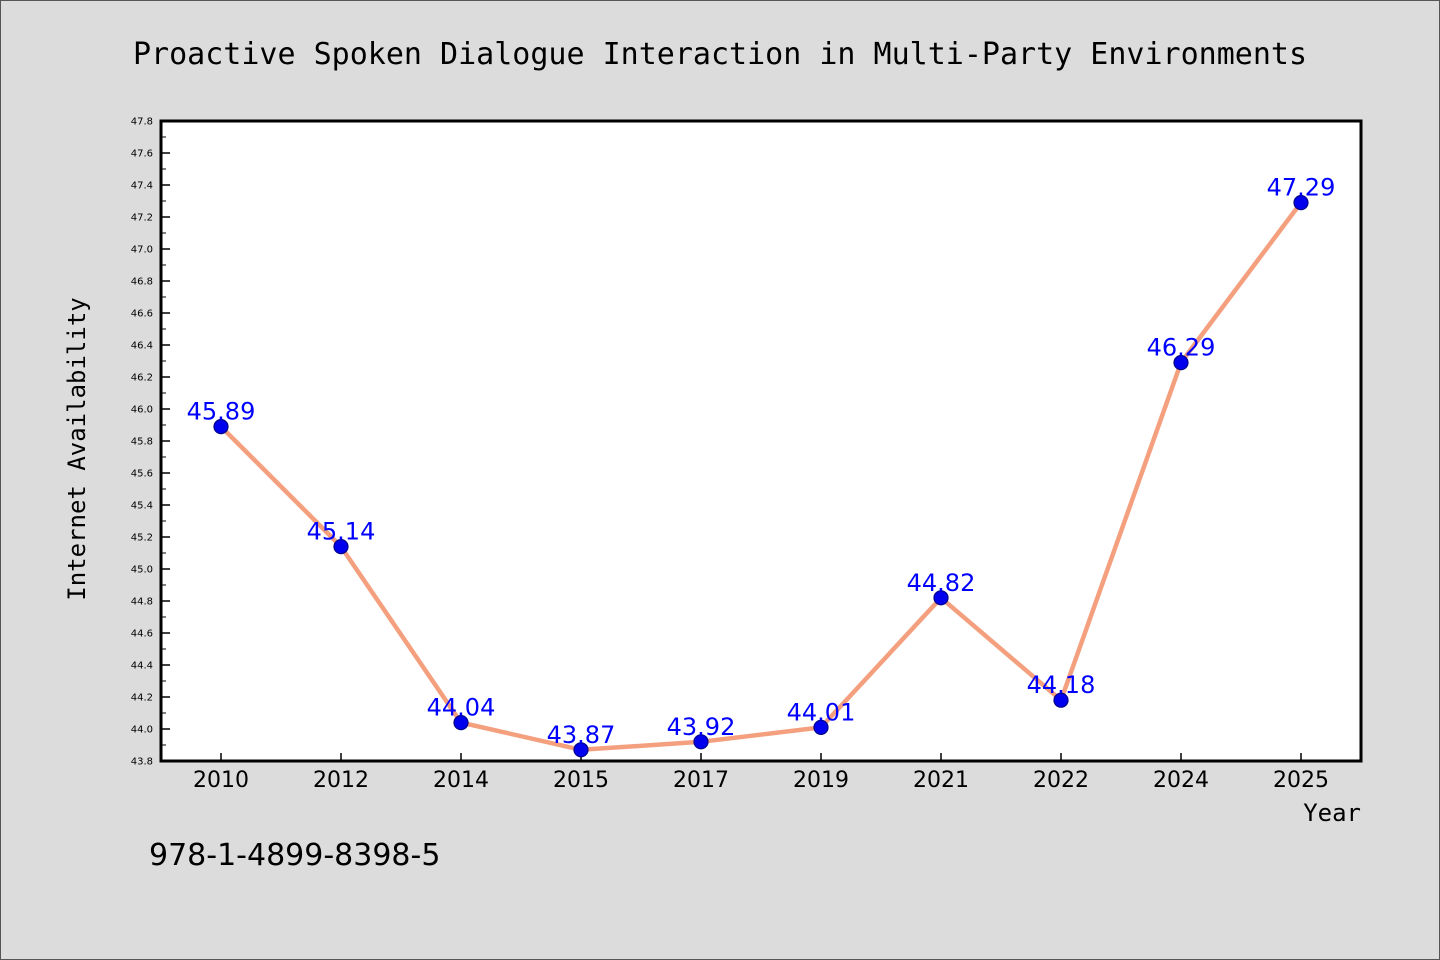  I want to click on data-label: 45.14, so click(341, 532).